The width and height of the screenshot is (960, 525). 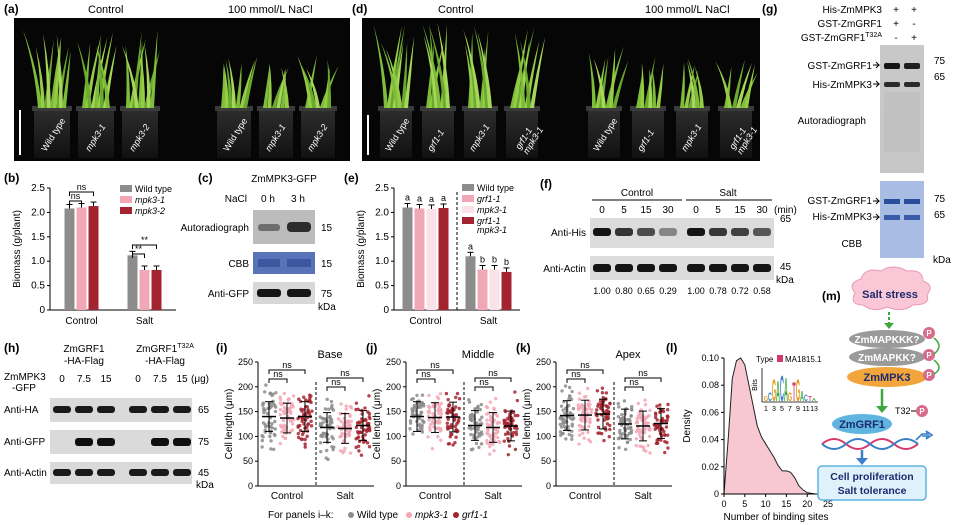 I want to click on y-tick-label: 2.5, so click(x=38, y=188).